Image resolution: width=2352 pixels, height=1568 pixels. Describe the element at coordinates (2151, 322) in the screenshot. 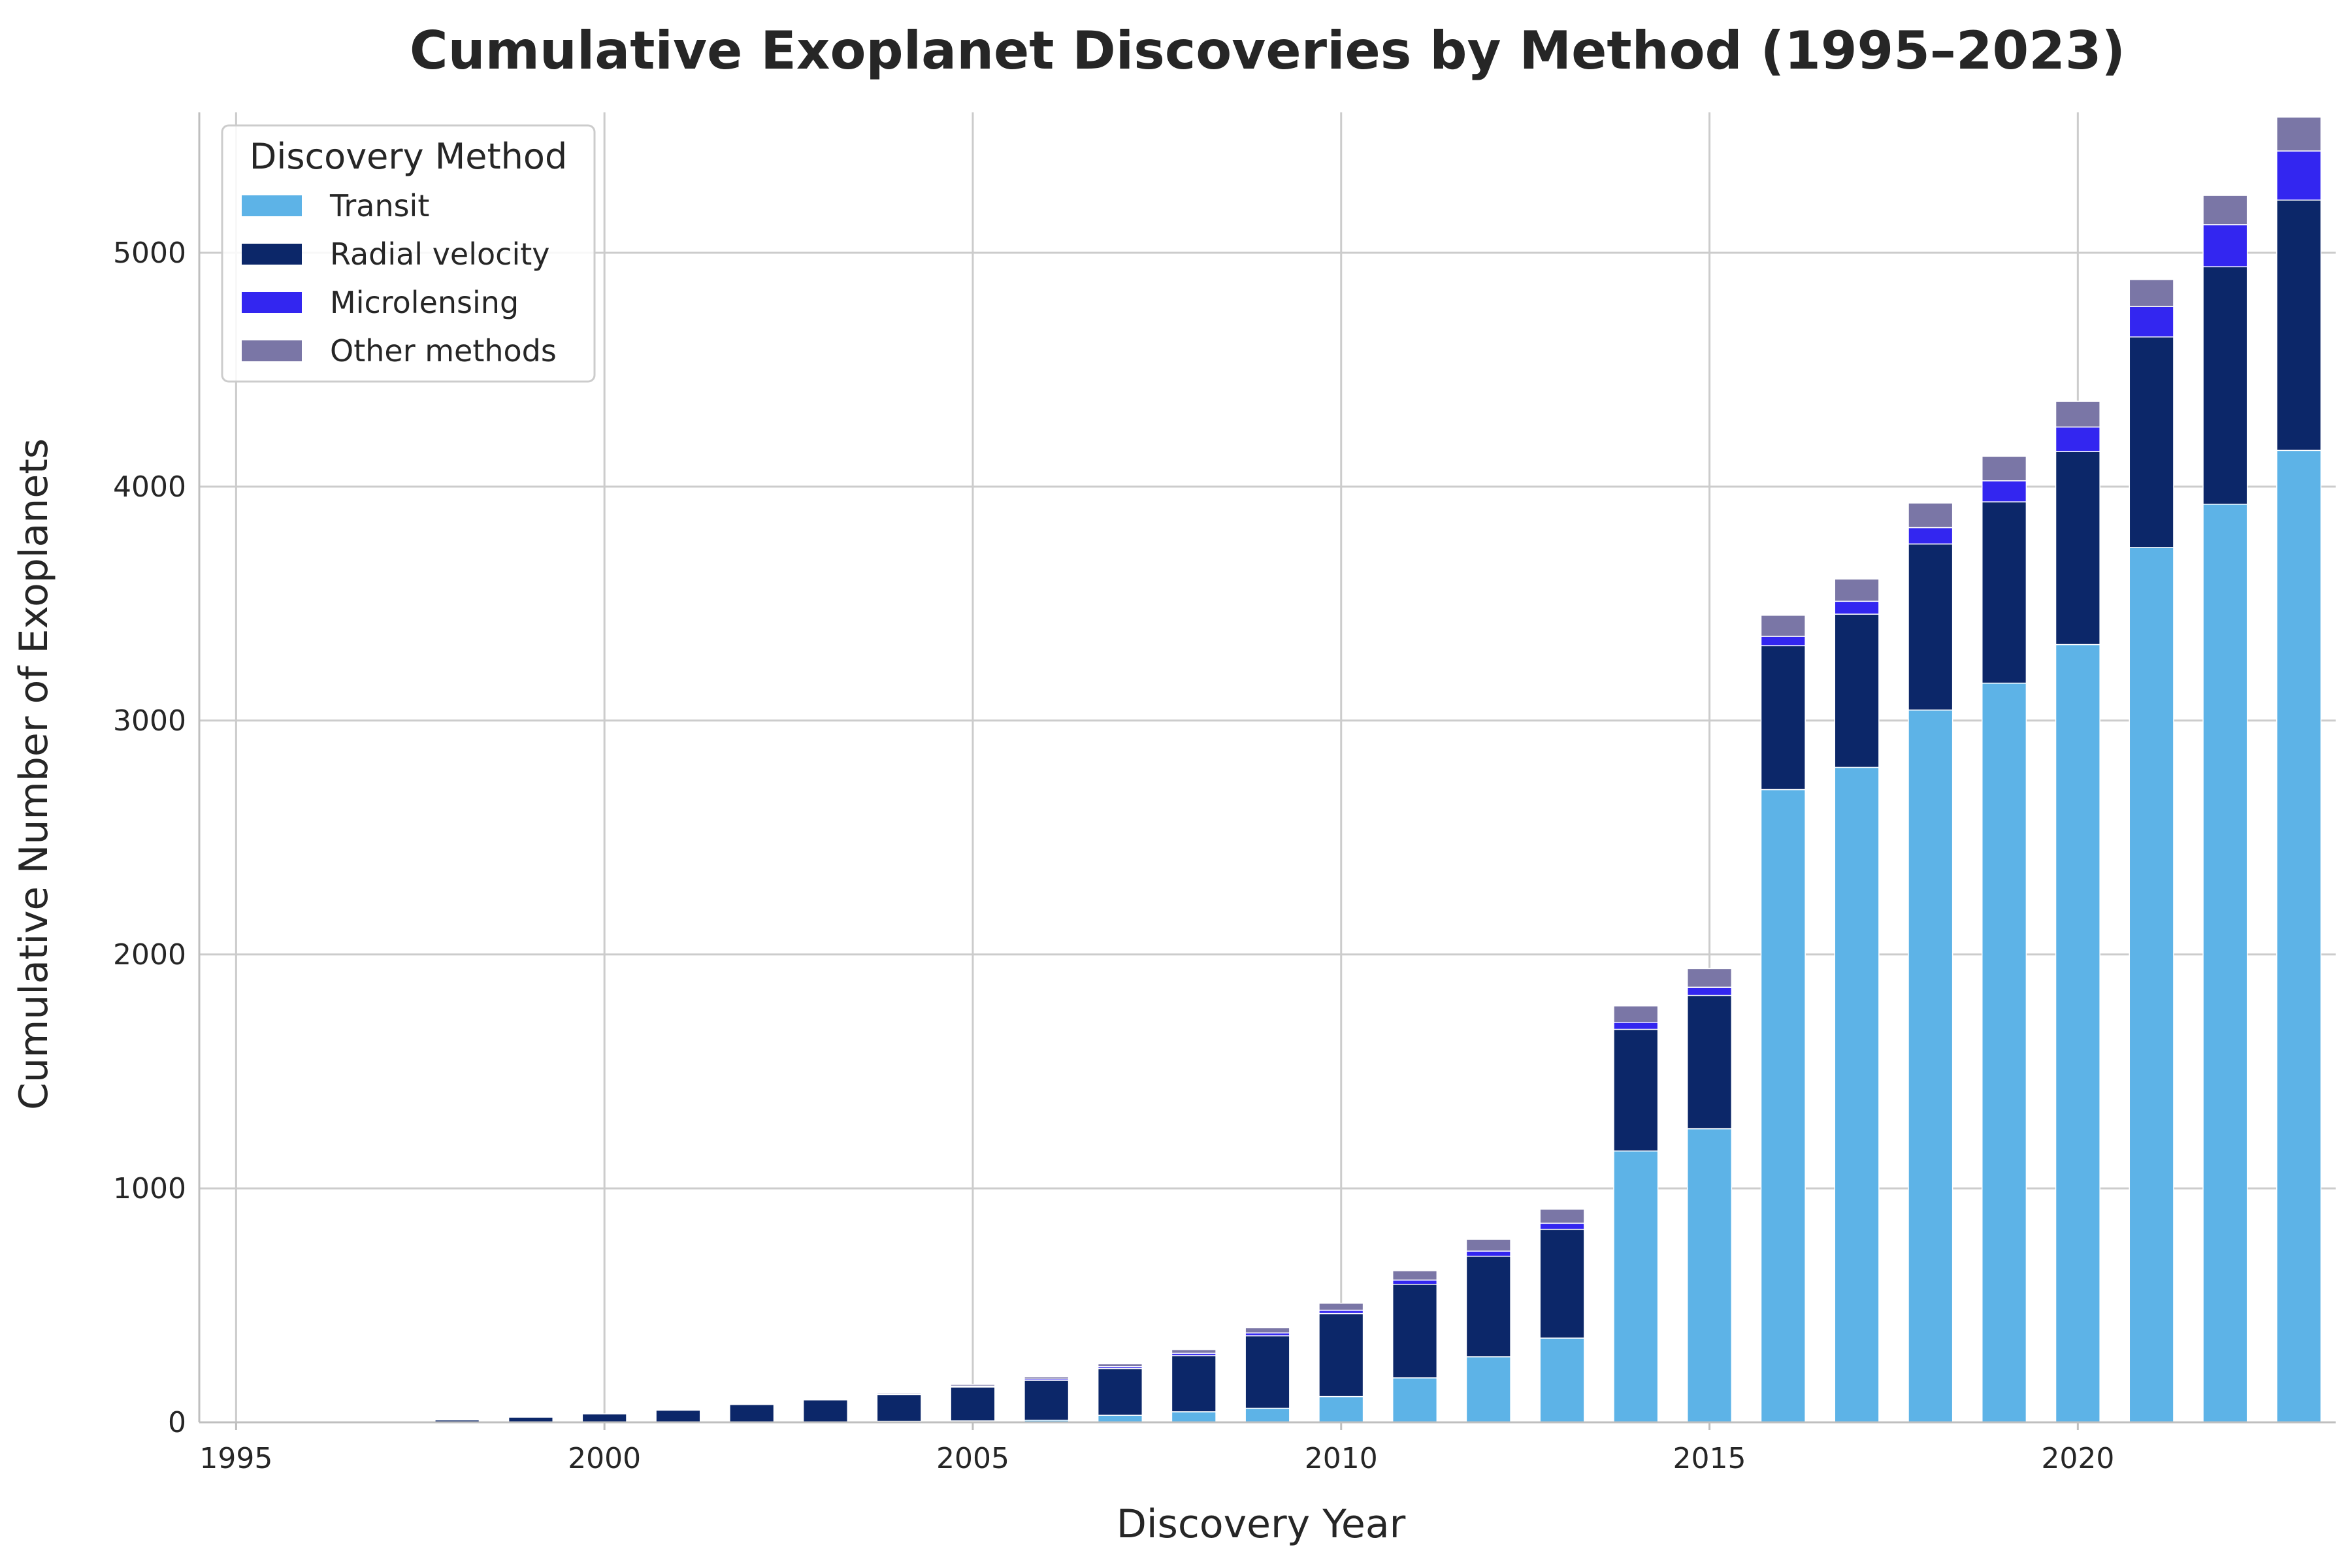

I see `bar-microlensing-2021` at that location.